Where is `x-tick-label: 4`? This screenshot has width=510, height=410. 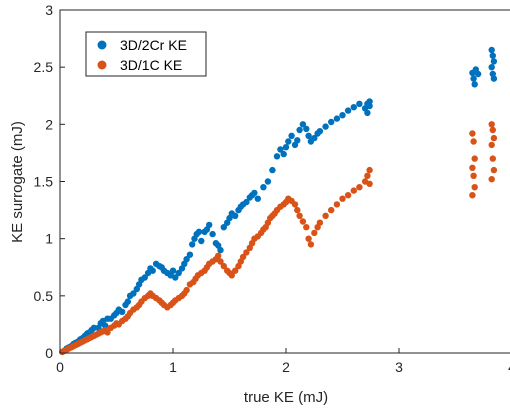
x-tick-label: 4 is located at coordinates (509, 367).